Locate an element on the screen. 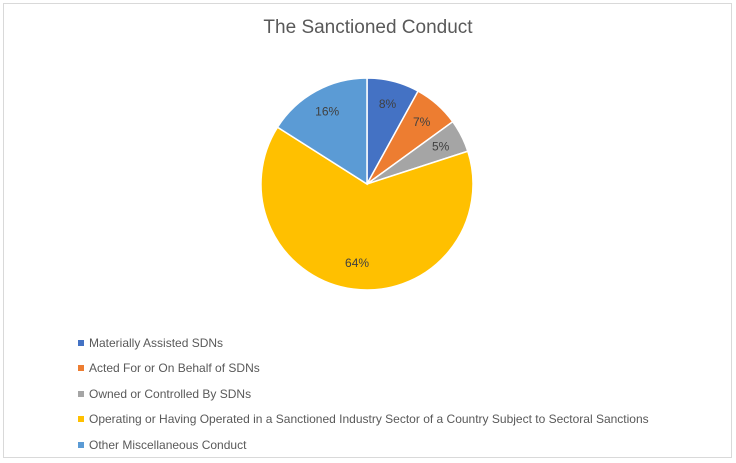 The height and width of the screenshot is (463, 736). legend-item: Acted For or On Behalf of SDNs is located at coordinates (363, 369).